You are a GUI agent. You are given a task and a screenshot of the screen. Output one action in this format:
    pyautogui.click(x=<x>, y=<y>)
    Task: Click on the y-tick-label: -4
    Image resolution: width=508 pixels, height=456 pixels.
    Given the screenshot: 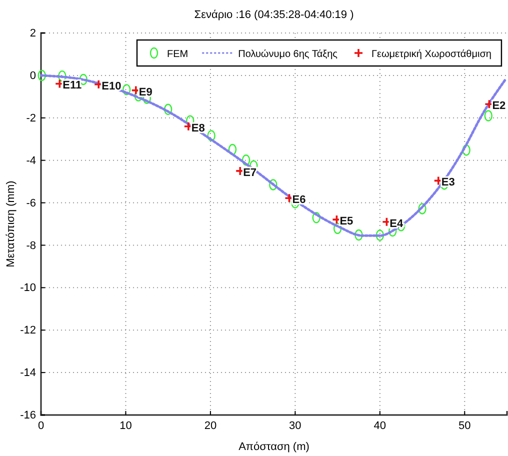 What is the action you would take?
    pyautogui.click(x=31, y=160)
    